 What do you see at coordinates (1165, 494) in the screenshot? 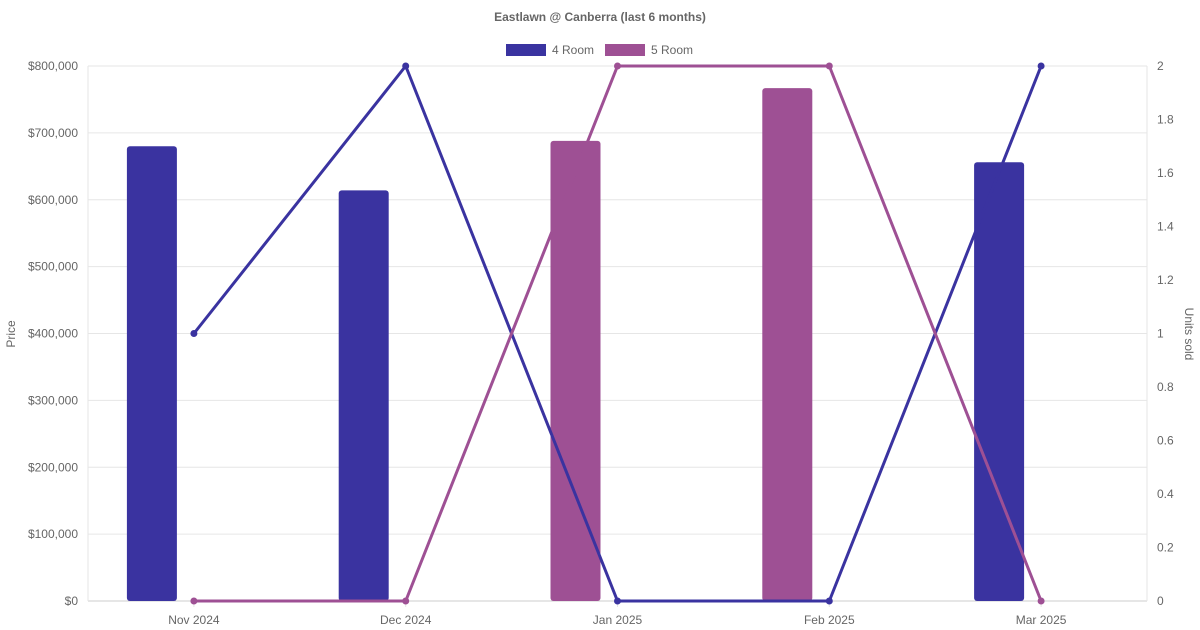
I see `right-tick-label: 0.4` at bounding box center [1165, 494].